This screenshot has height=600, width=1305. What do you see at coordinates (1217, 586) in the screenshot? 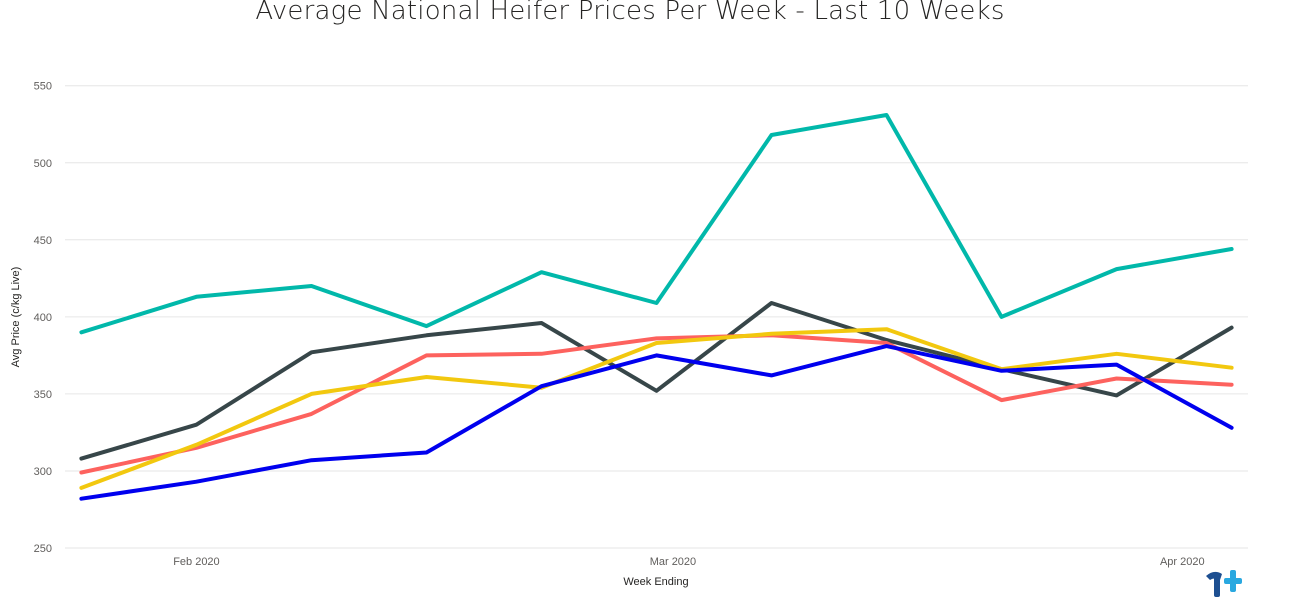
I see `logo-letter-icon` at bounding box center [1217, 586].